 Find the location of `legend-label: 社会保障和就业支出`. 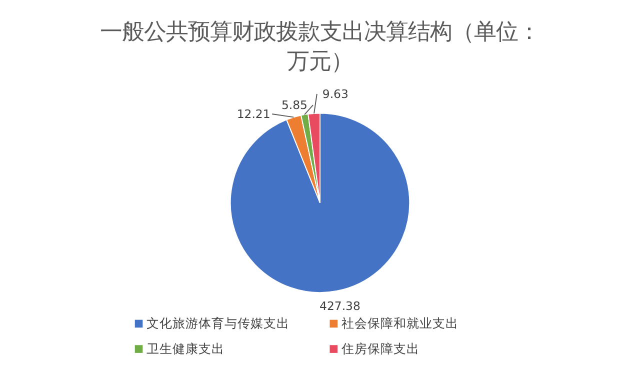

legend-label: 社会保障和就业支出 is located at coordinates (399, 323).